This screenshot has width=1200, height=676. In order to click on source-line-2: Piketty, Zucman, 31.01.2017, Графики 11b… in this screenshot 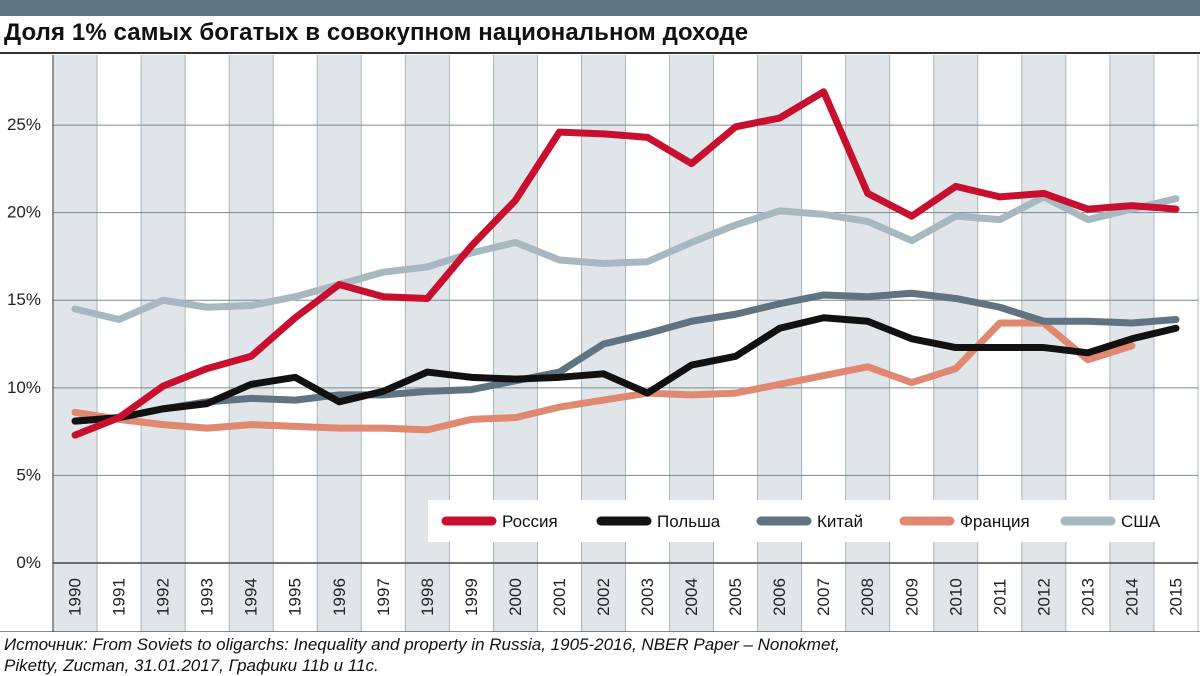, I will do `click(191, 665)`.